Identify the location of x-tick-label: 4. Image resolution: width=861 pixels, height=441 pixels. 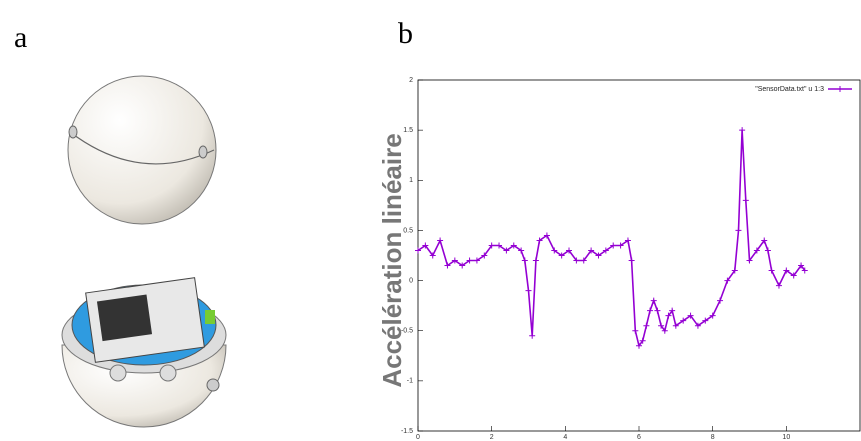
(565, 437).